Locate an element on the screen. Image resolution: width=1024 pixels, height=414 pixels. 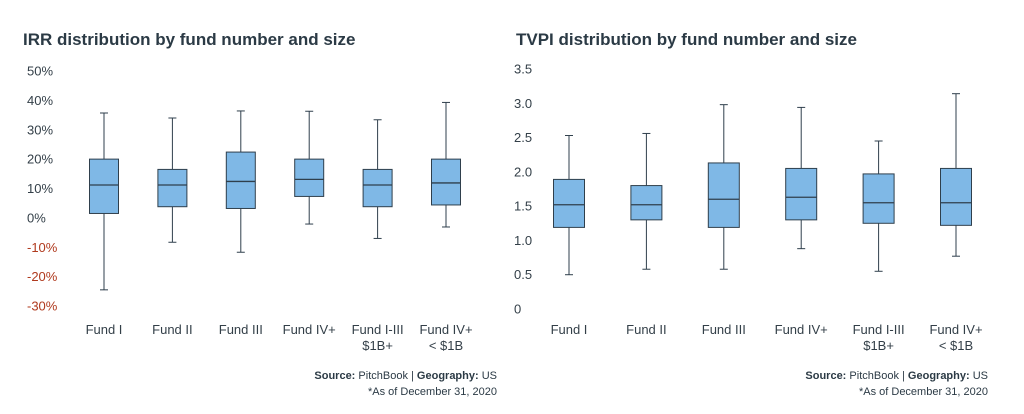
y-tick-label: 3.5 is located at coordinates (523, 69).